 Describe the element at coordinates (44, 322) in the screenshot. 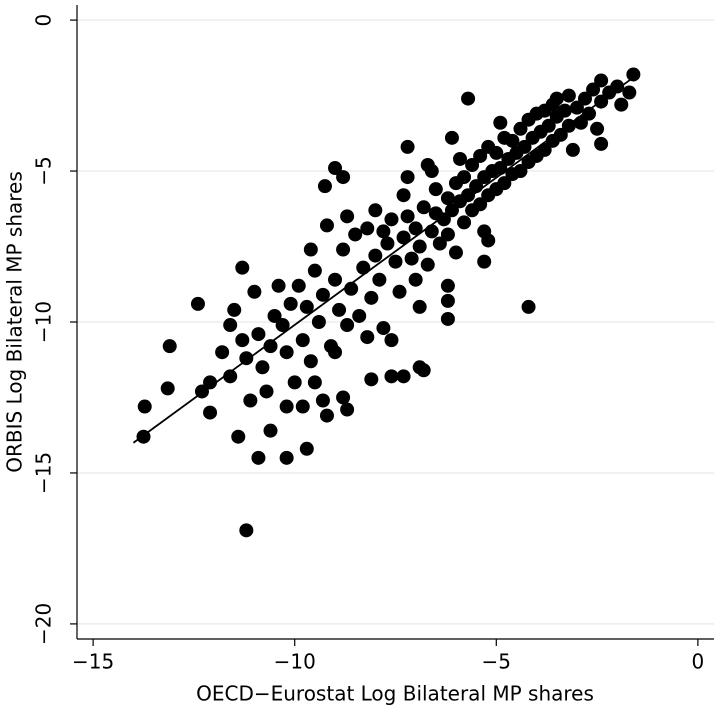

I see `y-tick-label: −10` at that location.